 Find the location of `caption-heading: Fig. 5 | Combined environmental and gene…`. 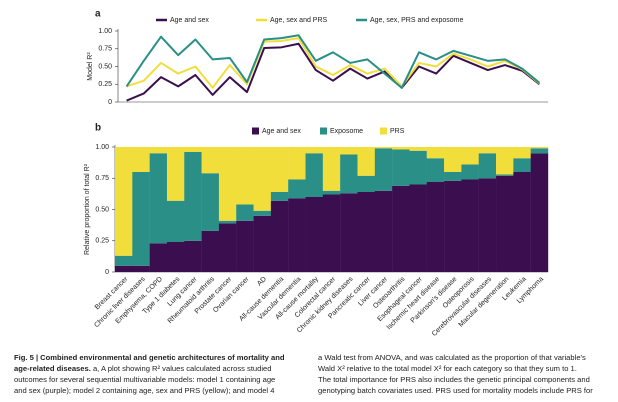

caption-heading: Fig. 5 | Combined environmental and gene… is located at coordinates (149, 357).